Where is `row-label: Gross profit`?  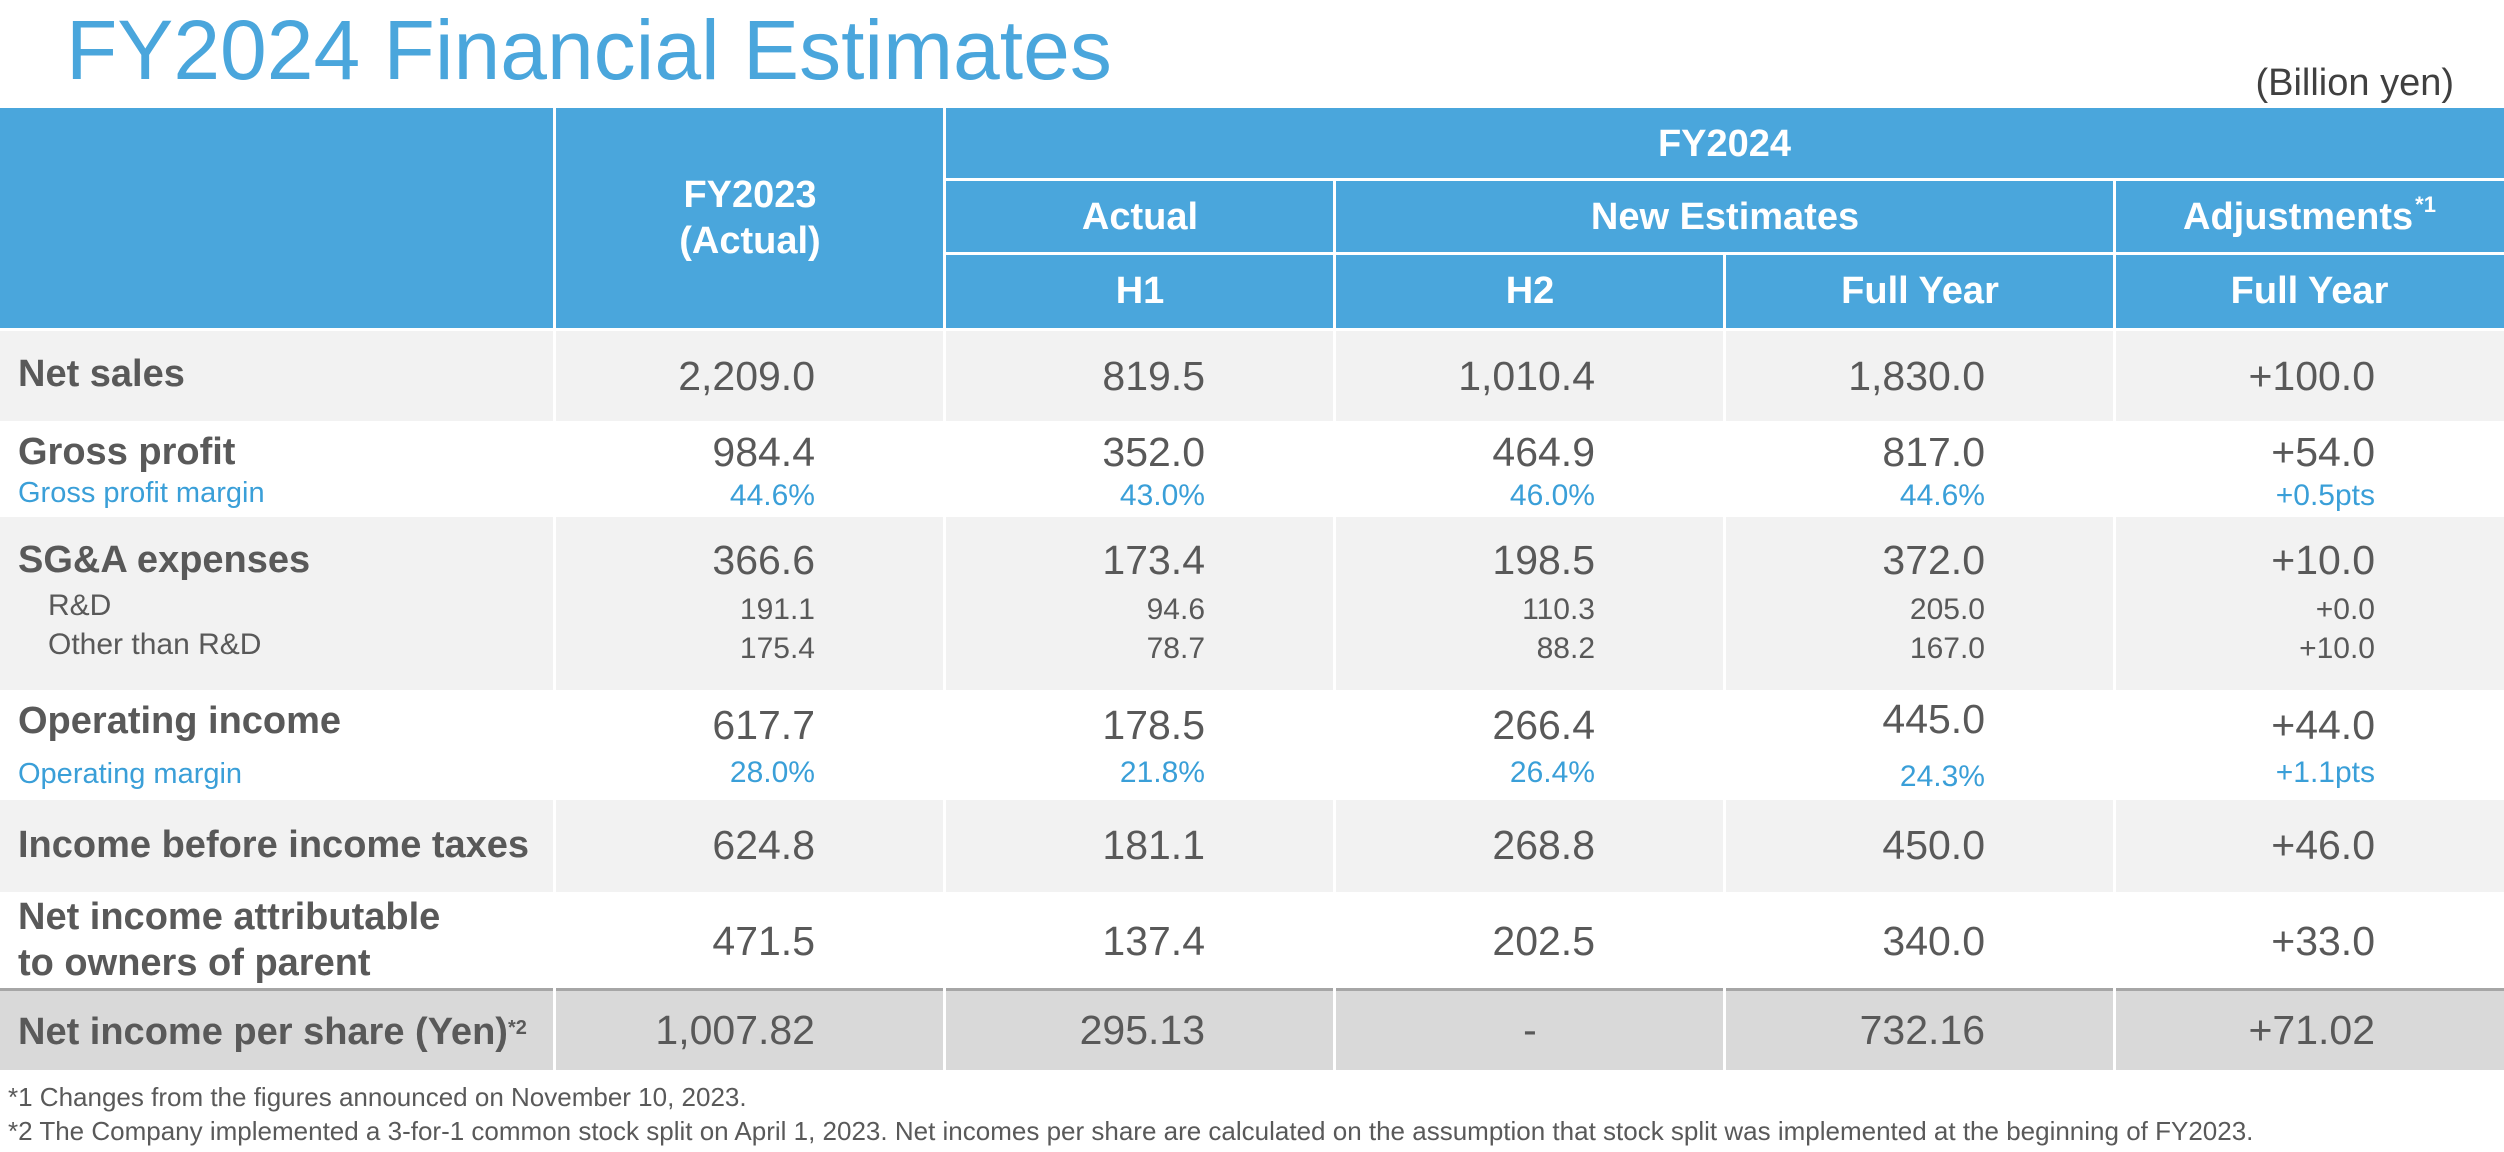 row-label: Gross profit is located at coordinates (127, 452).